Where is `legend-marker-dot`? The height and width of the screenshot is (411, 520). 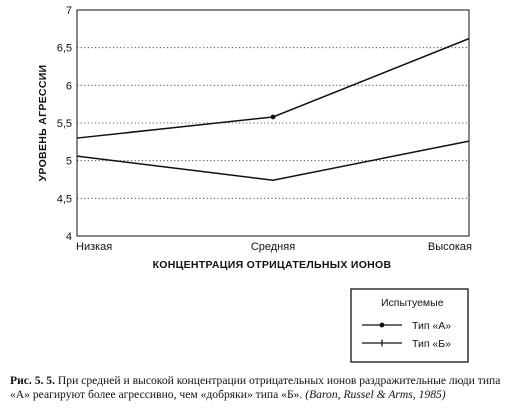
legend-marker-dot is located at coordinates (382, 325).